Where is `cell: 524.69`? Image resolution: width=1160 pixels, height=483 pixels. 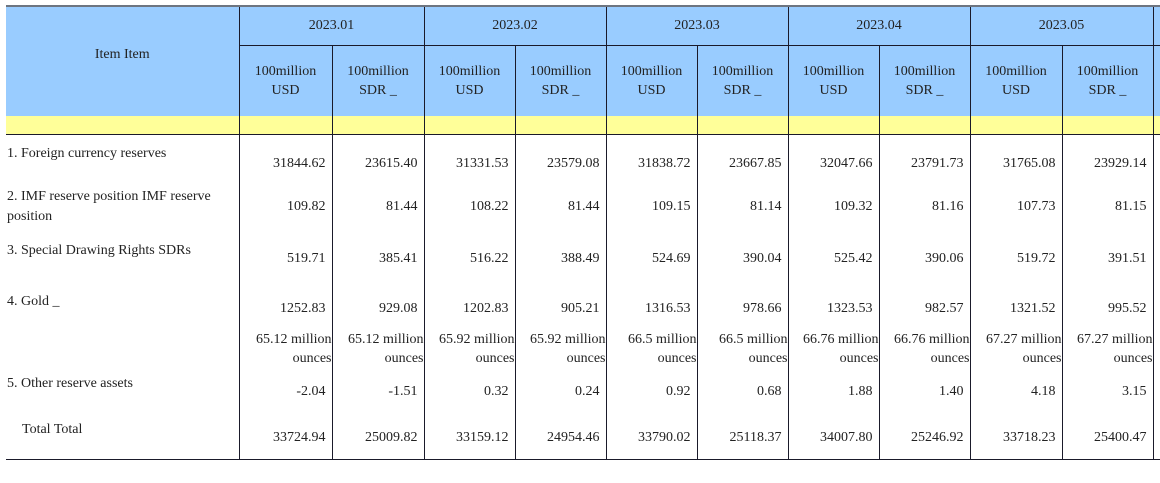 cell: 524.69 is located at coordinates (651, 265).